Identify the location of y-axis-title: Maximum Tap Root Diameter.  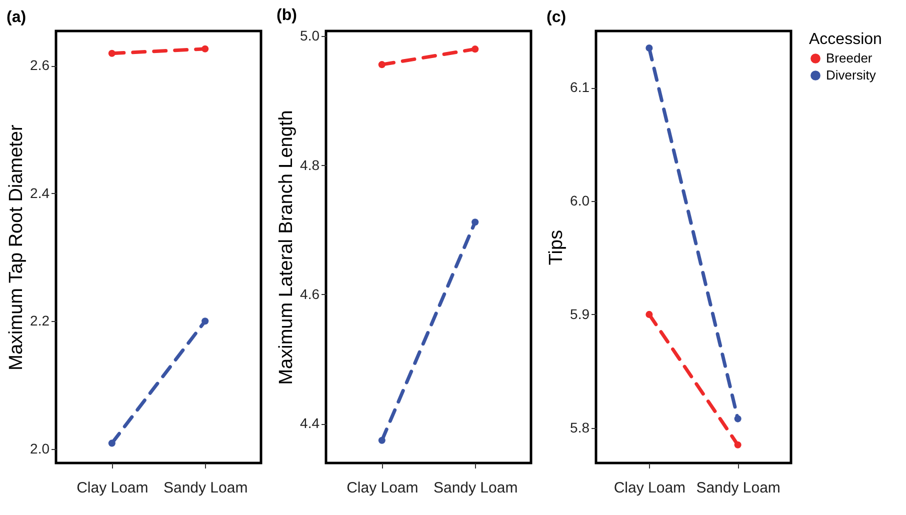
(17, 247).